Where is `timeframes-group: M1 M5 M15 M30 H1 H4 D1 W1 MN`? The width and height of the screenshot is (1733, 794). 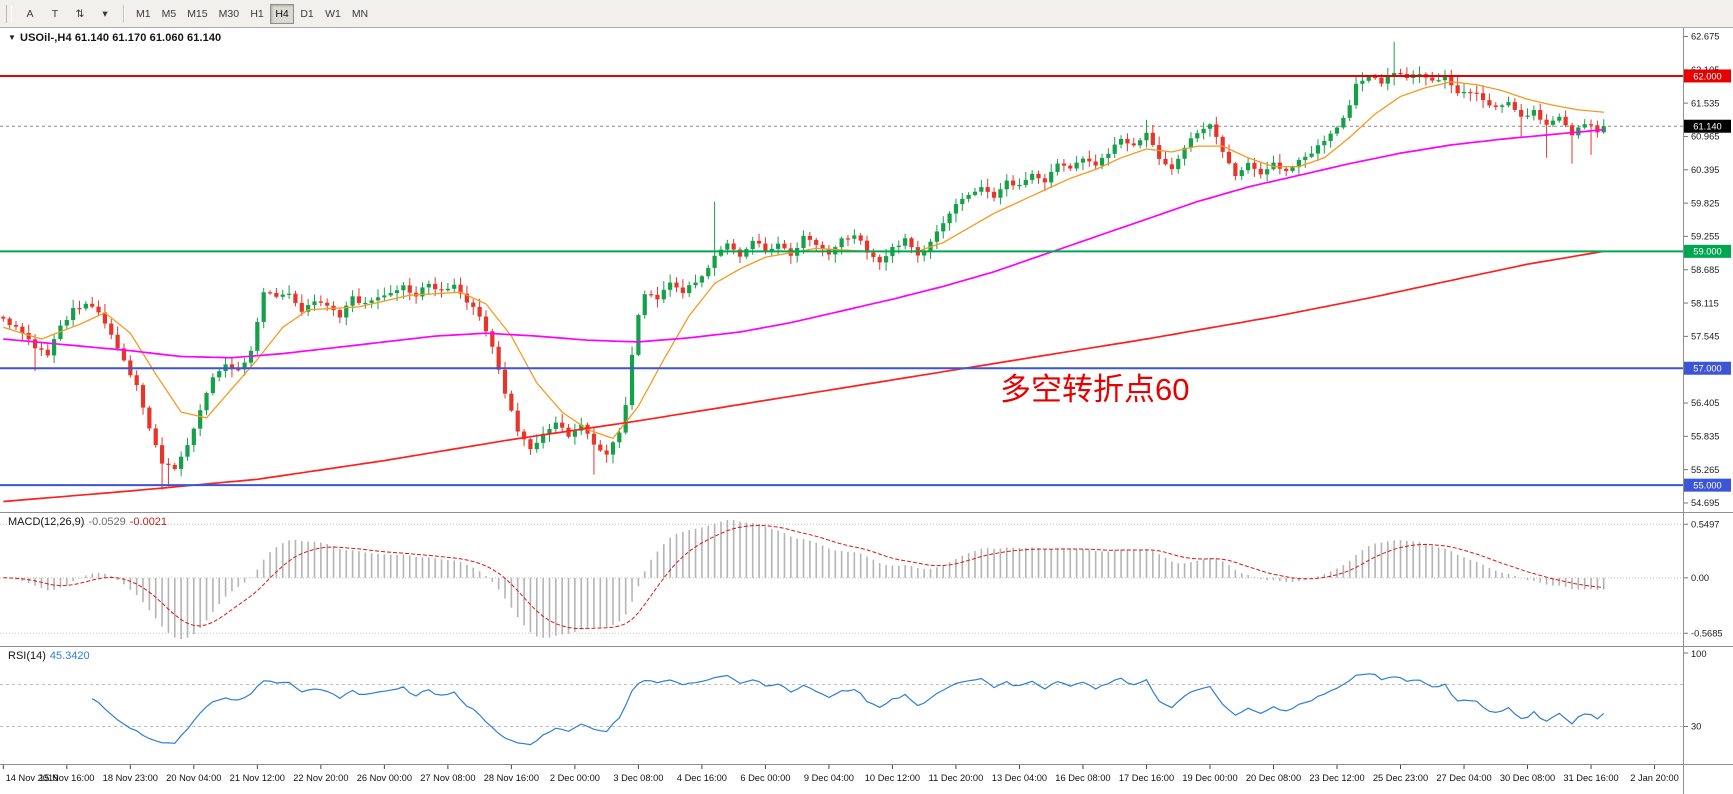 timeframes-group: M1 M5 M15 M30 H1 H4 D1 W1 MN is located at coordinates (252, 13).